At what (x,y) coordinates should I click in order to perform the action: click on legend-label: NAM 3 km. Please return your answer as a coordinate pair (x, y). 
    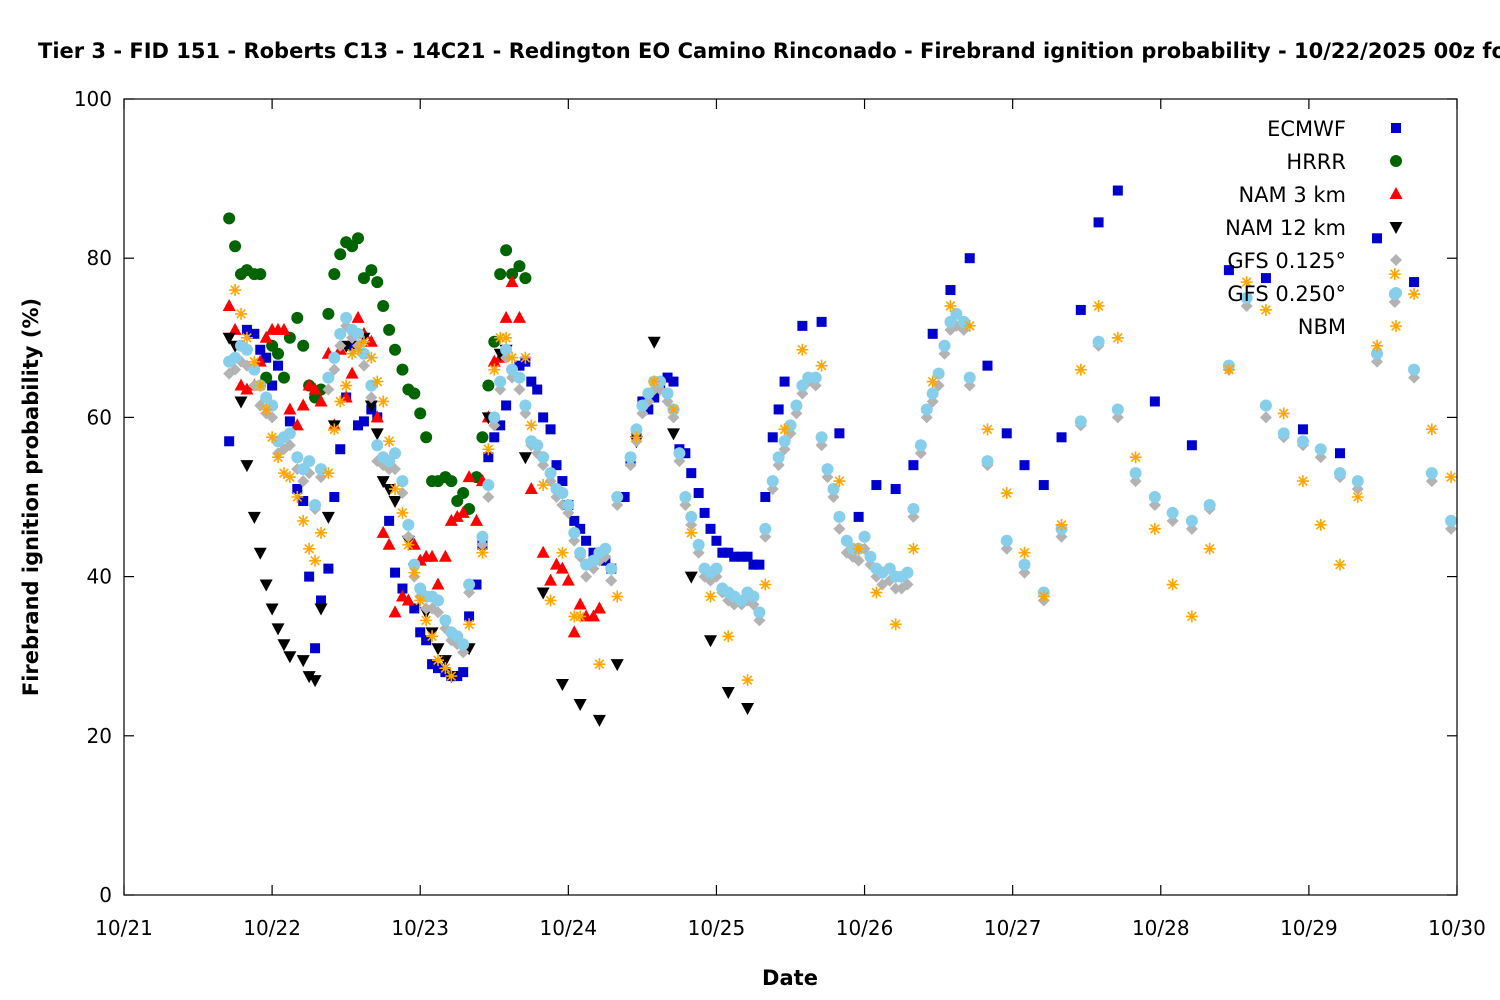
    Looking at the image, I should click on (1292, 195).